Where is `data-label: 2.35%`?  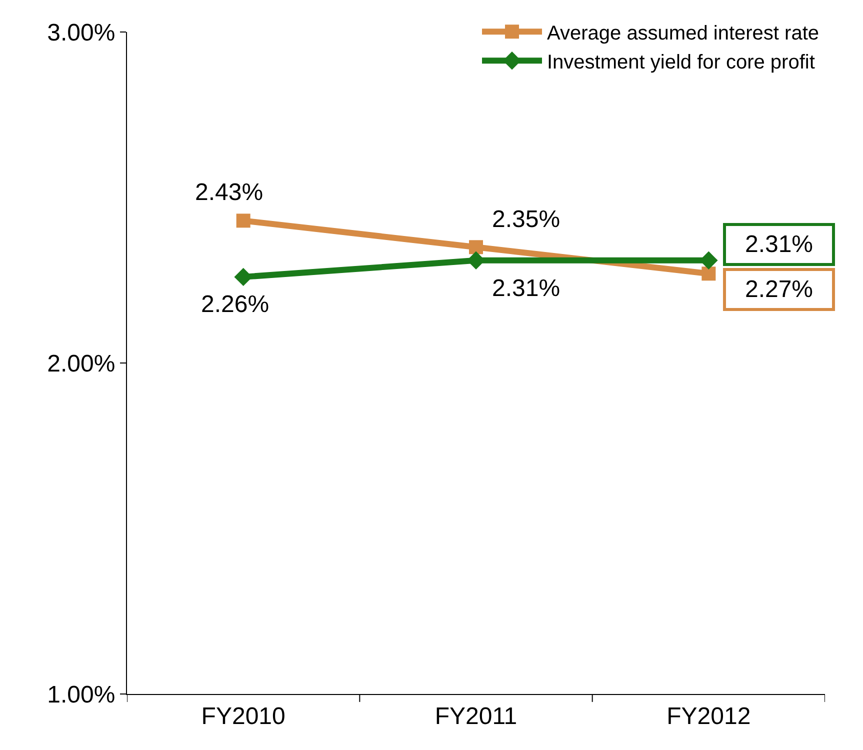
data-label: 2.35% is located at coordinates (526, 219).